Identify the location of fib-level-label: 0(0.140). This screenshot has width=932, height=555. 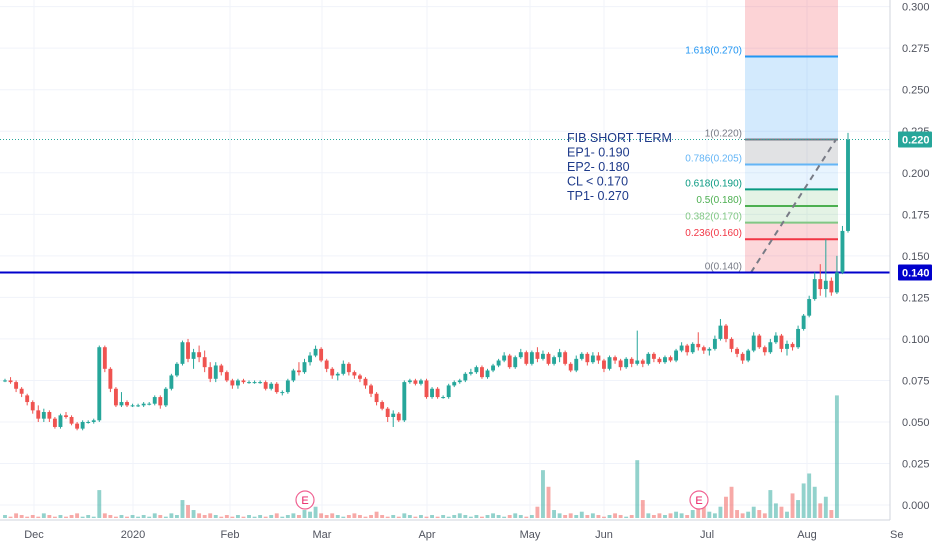
(723, 266).